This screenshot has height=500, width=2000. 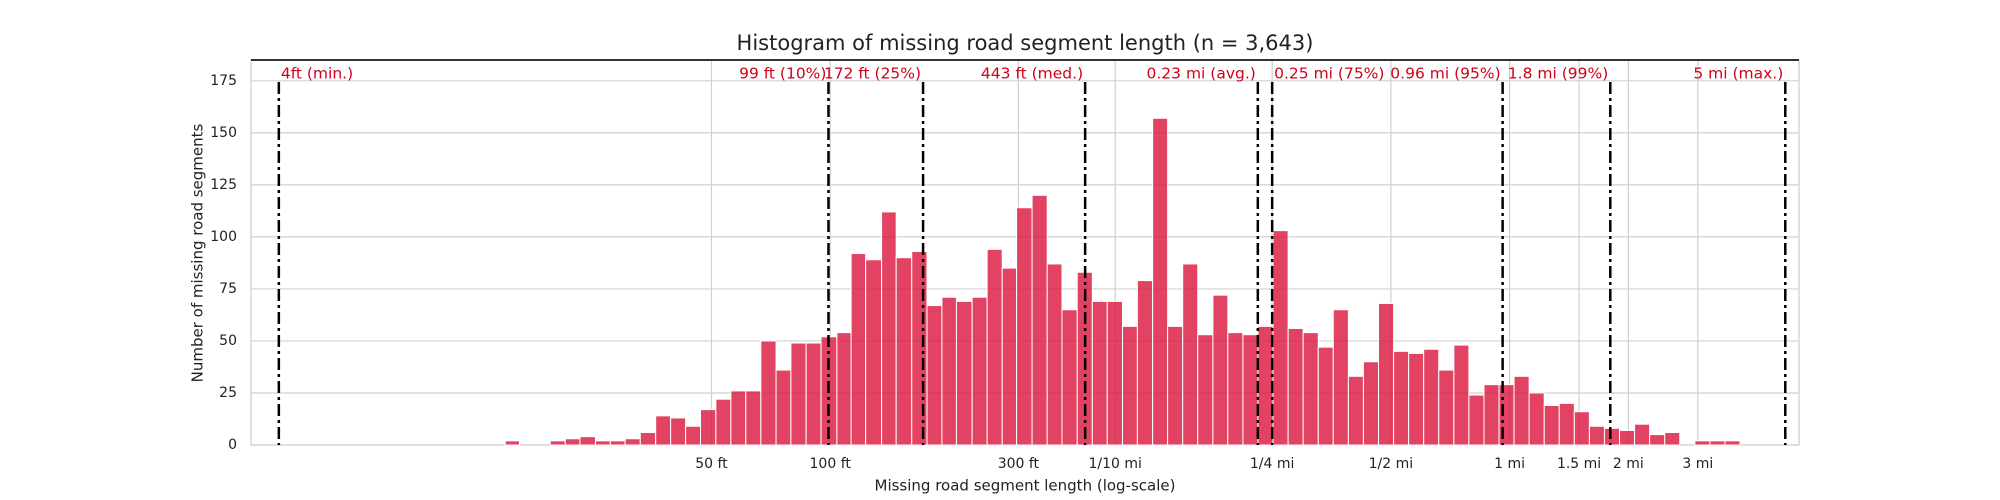 What do you see at coordinates (1329, 74) in the screenshot?
I see `marker-label: 0.25 mi (75%)` at bounding box center [1329, 74].